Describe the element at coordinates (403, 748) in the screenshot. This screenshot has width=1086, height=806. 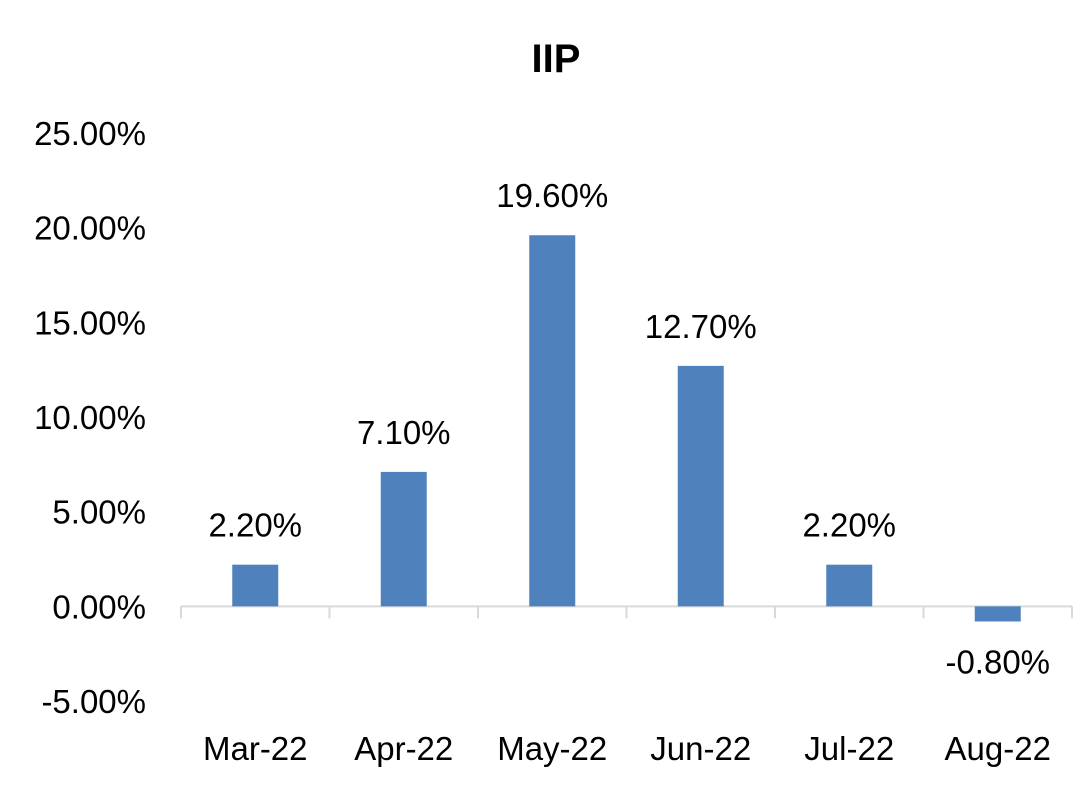
I see `x-tick-label: Apr-22` at that location.